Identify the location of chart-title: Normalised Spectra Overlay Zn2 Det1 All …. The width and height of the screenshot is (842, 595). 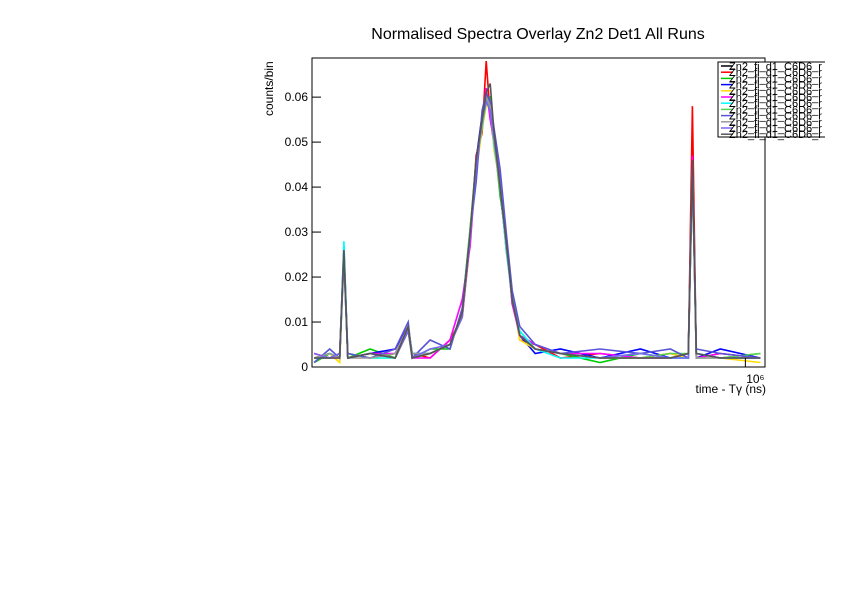
(537, 34).